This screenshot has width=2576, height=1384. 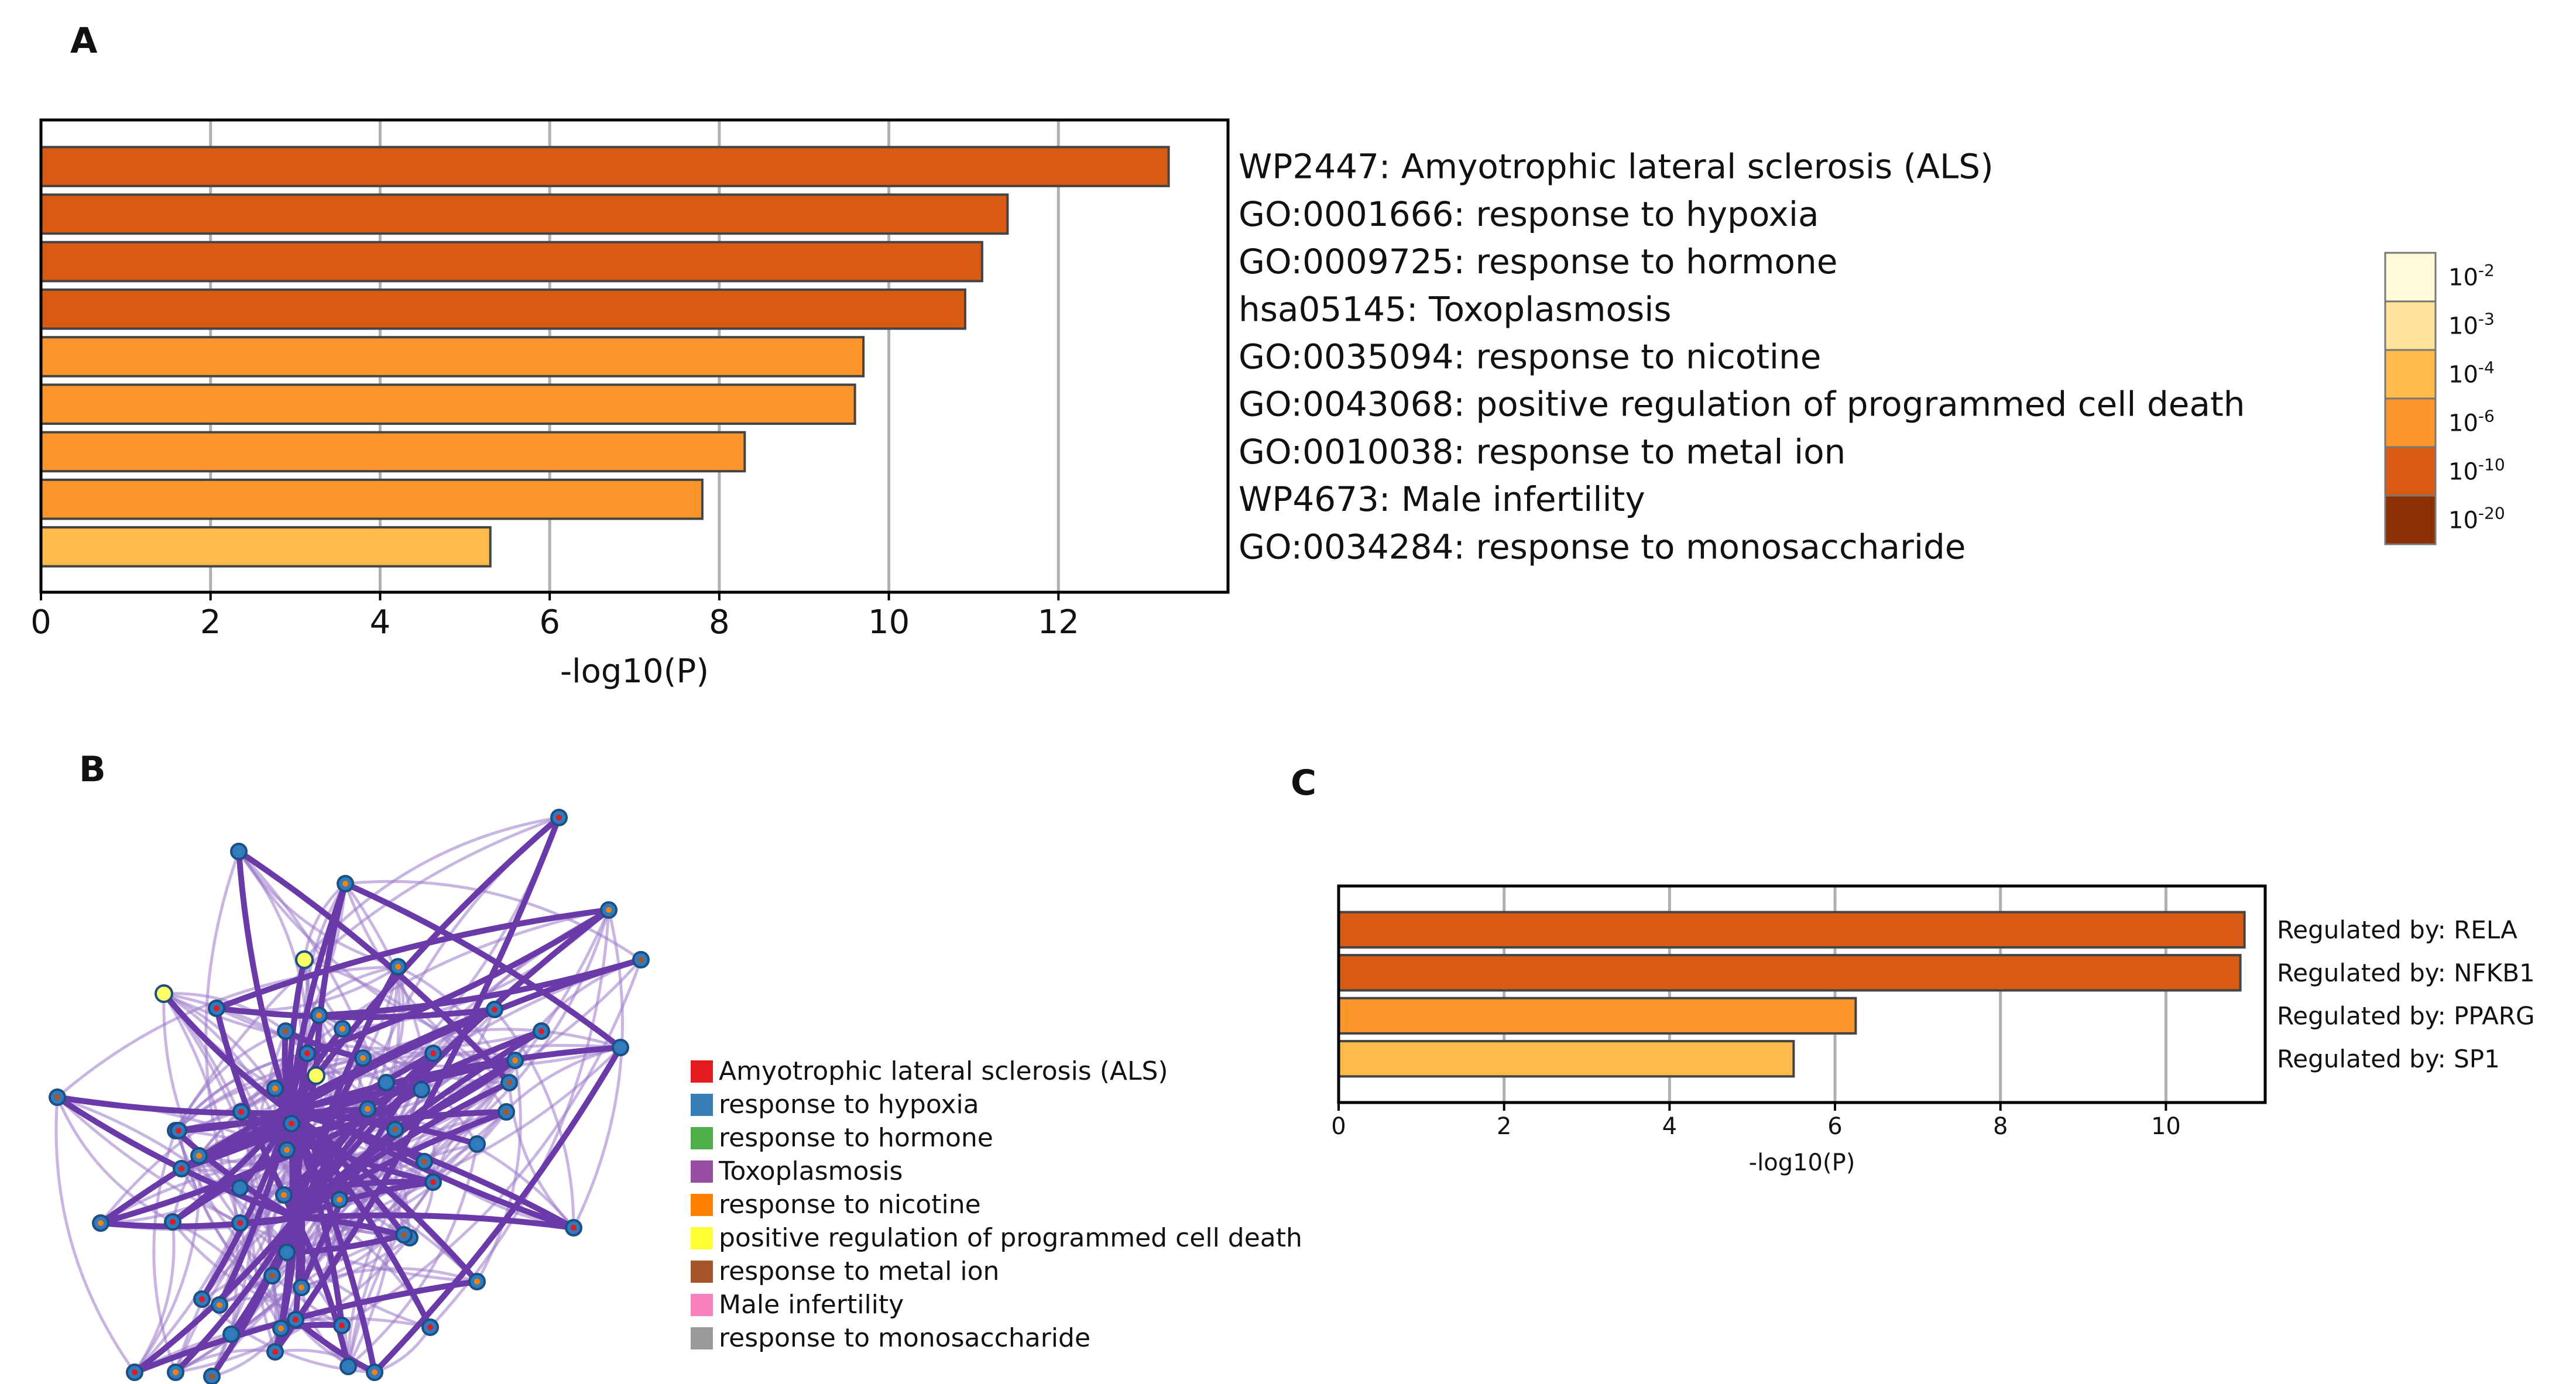 I want to click on x-tick-label: 6, so click(x=549, y=622).